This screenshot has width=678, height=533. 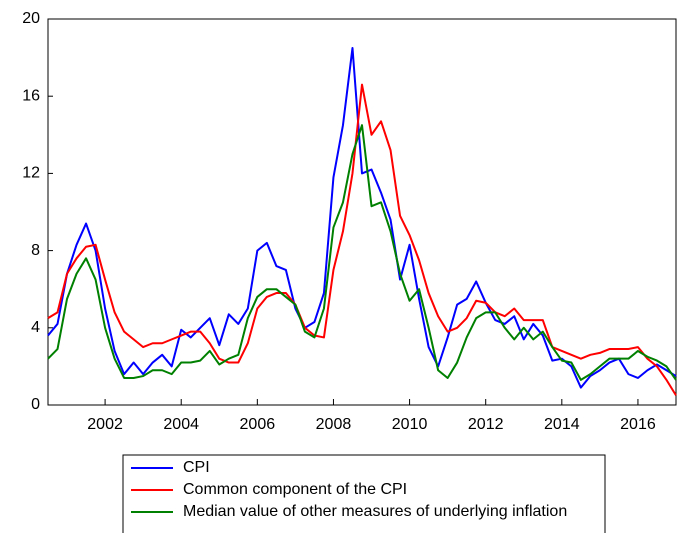 I want to click on y-tick-label: 16, so click(x=31, y=95).